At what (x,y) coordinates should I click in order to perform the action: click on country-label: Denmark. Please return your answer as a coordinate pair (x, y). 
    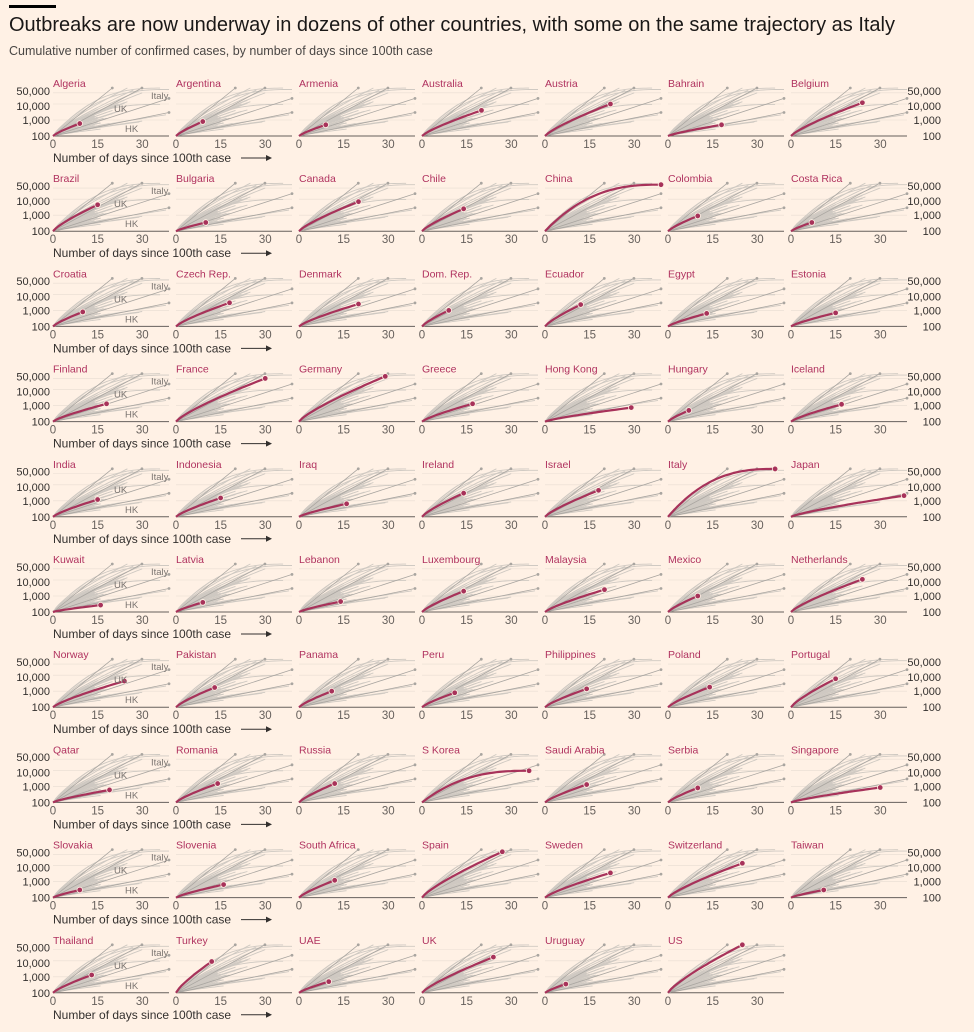
    Looking at the image, I should click on (320, 274).